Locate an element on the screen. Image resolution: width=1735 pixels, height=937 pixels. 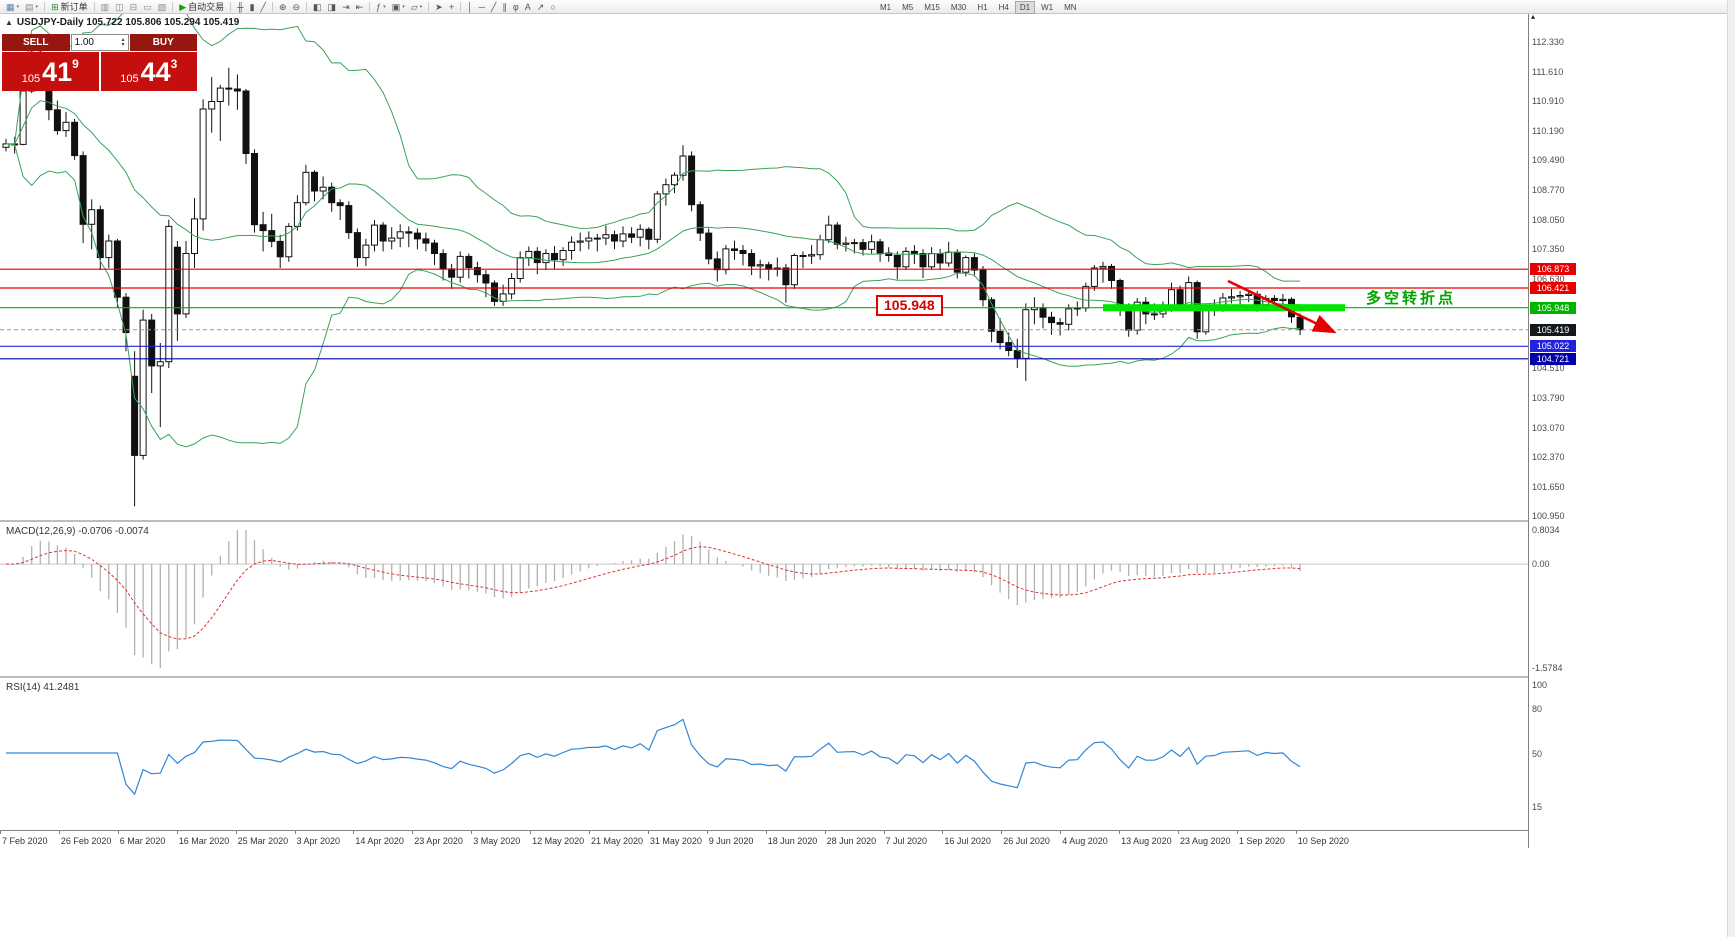
terminal-icon: ▭ is located at coordinates (147, 7).